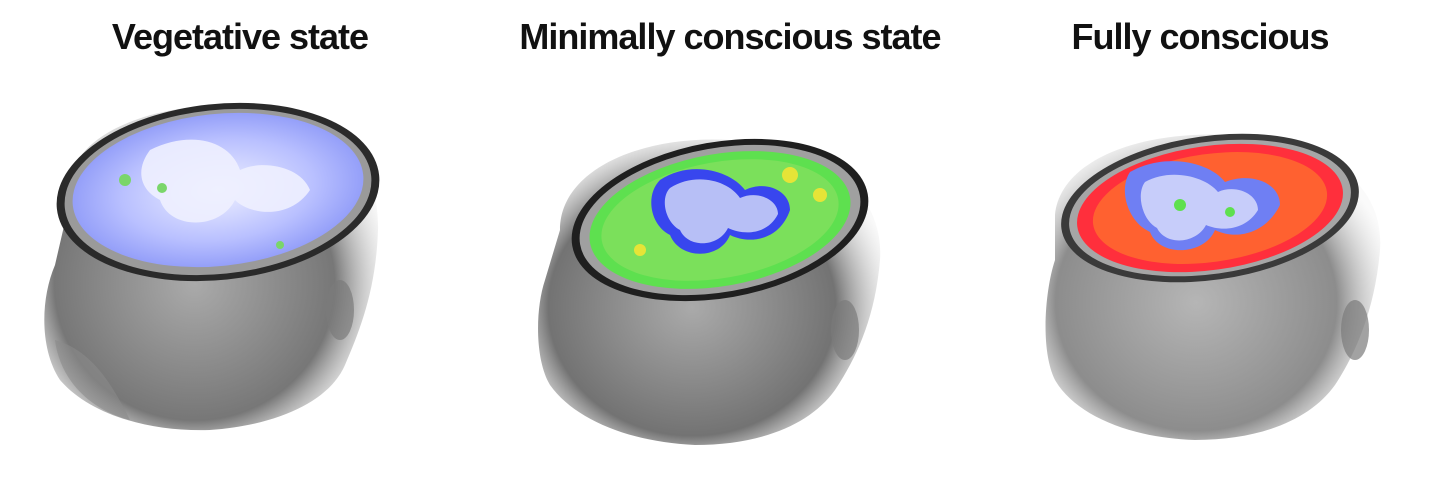 Image resolution: width=1440 pixels, height=482 pixels. Describe the element at coordinates (1213, 287) in the screenshot. I see `brain-scan-fully-conscious-image` at that location.